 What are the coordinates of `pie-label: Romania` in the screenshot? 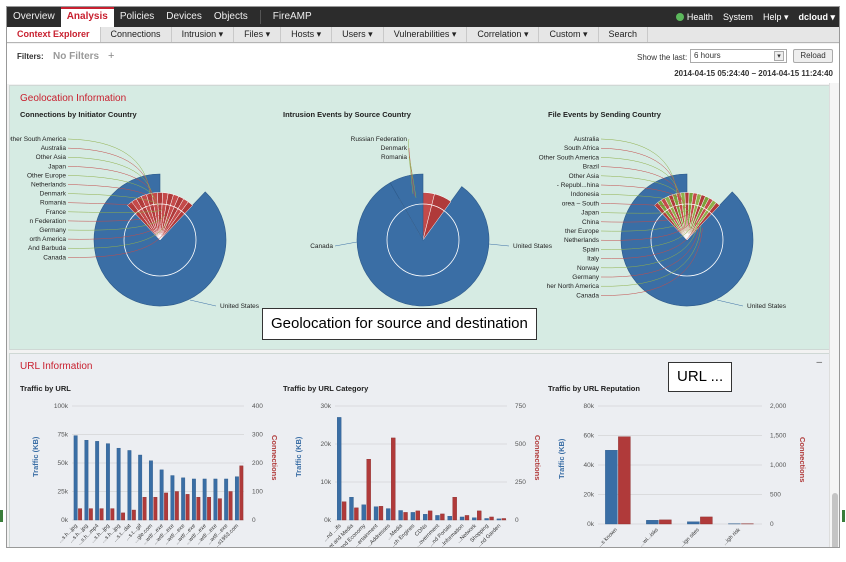 It's located at (394, 157).